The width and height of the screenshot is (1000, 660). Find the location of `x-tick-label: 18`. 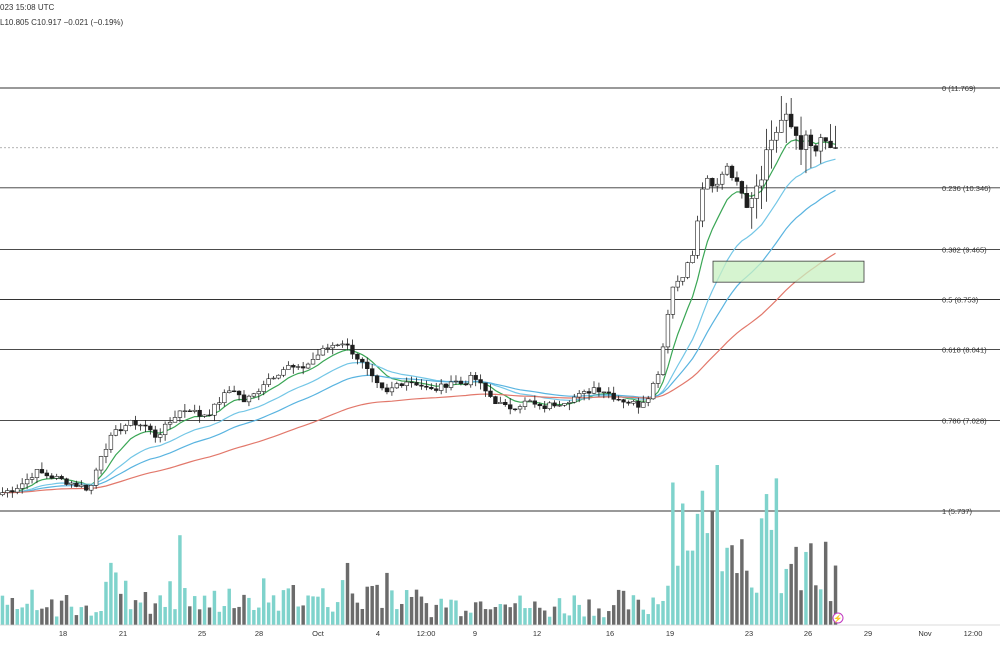

x-tick-label: 18 is located at coordinates (63, 633).